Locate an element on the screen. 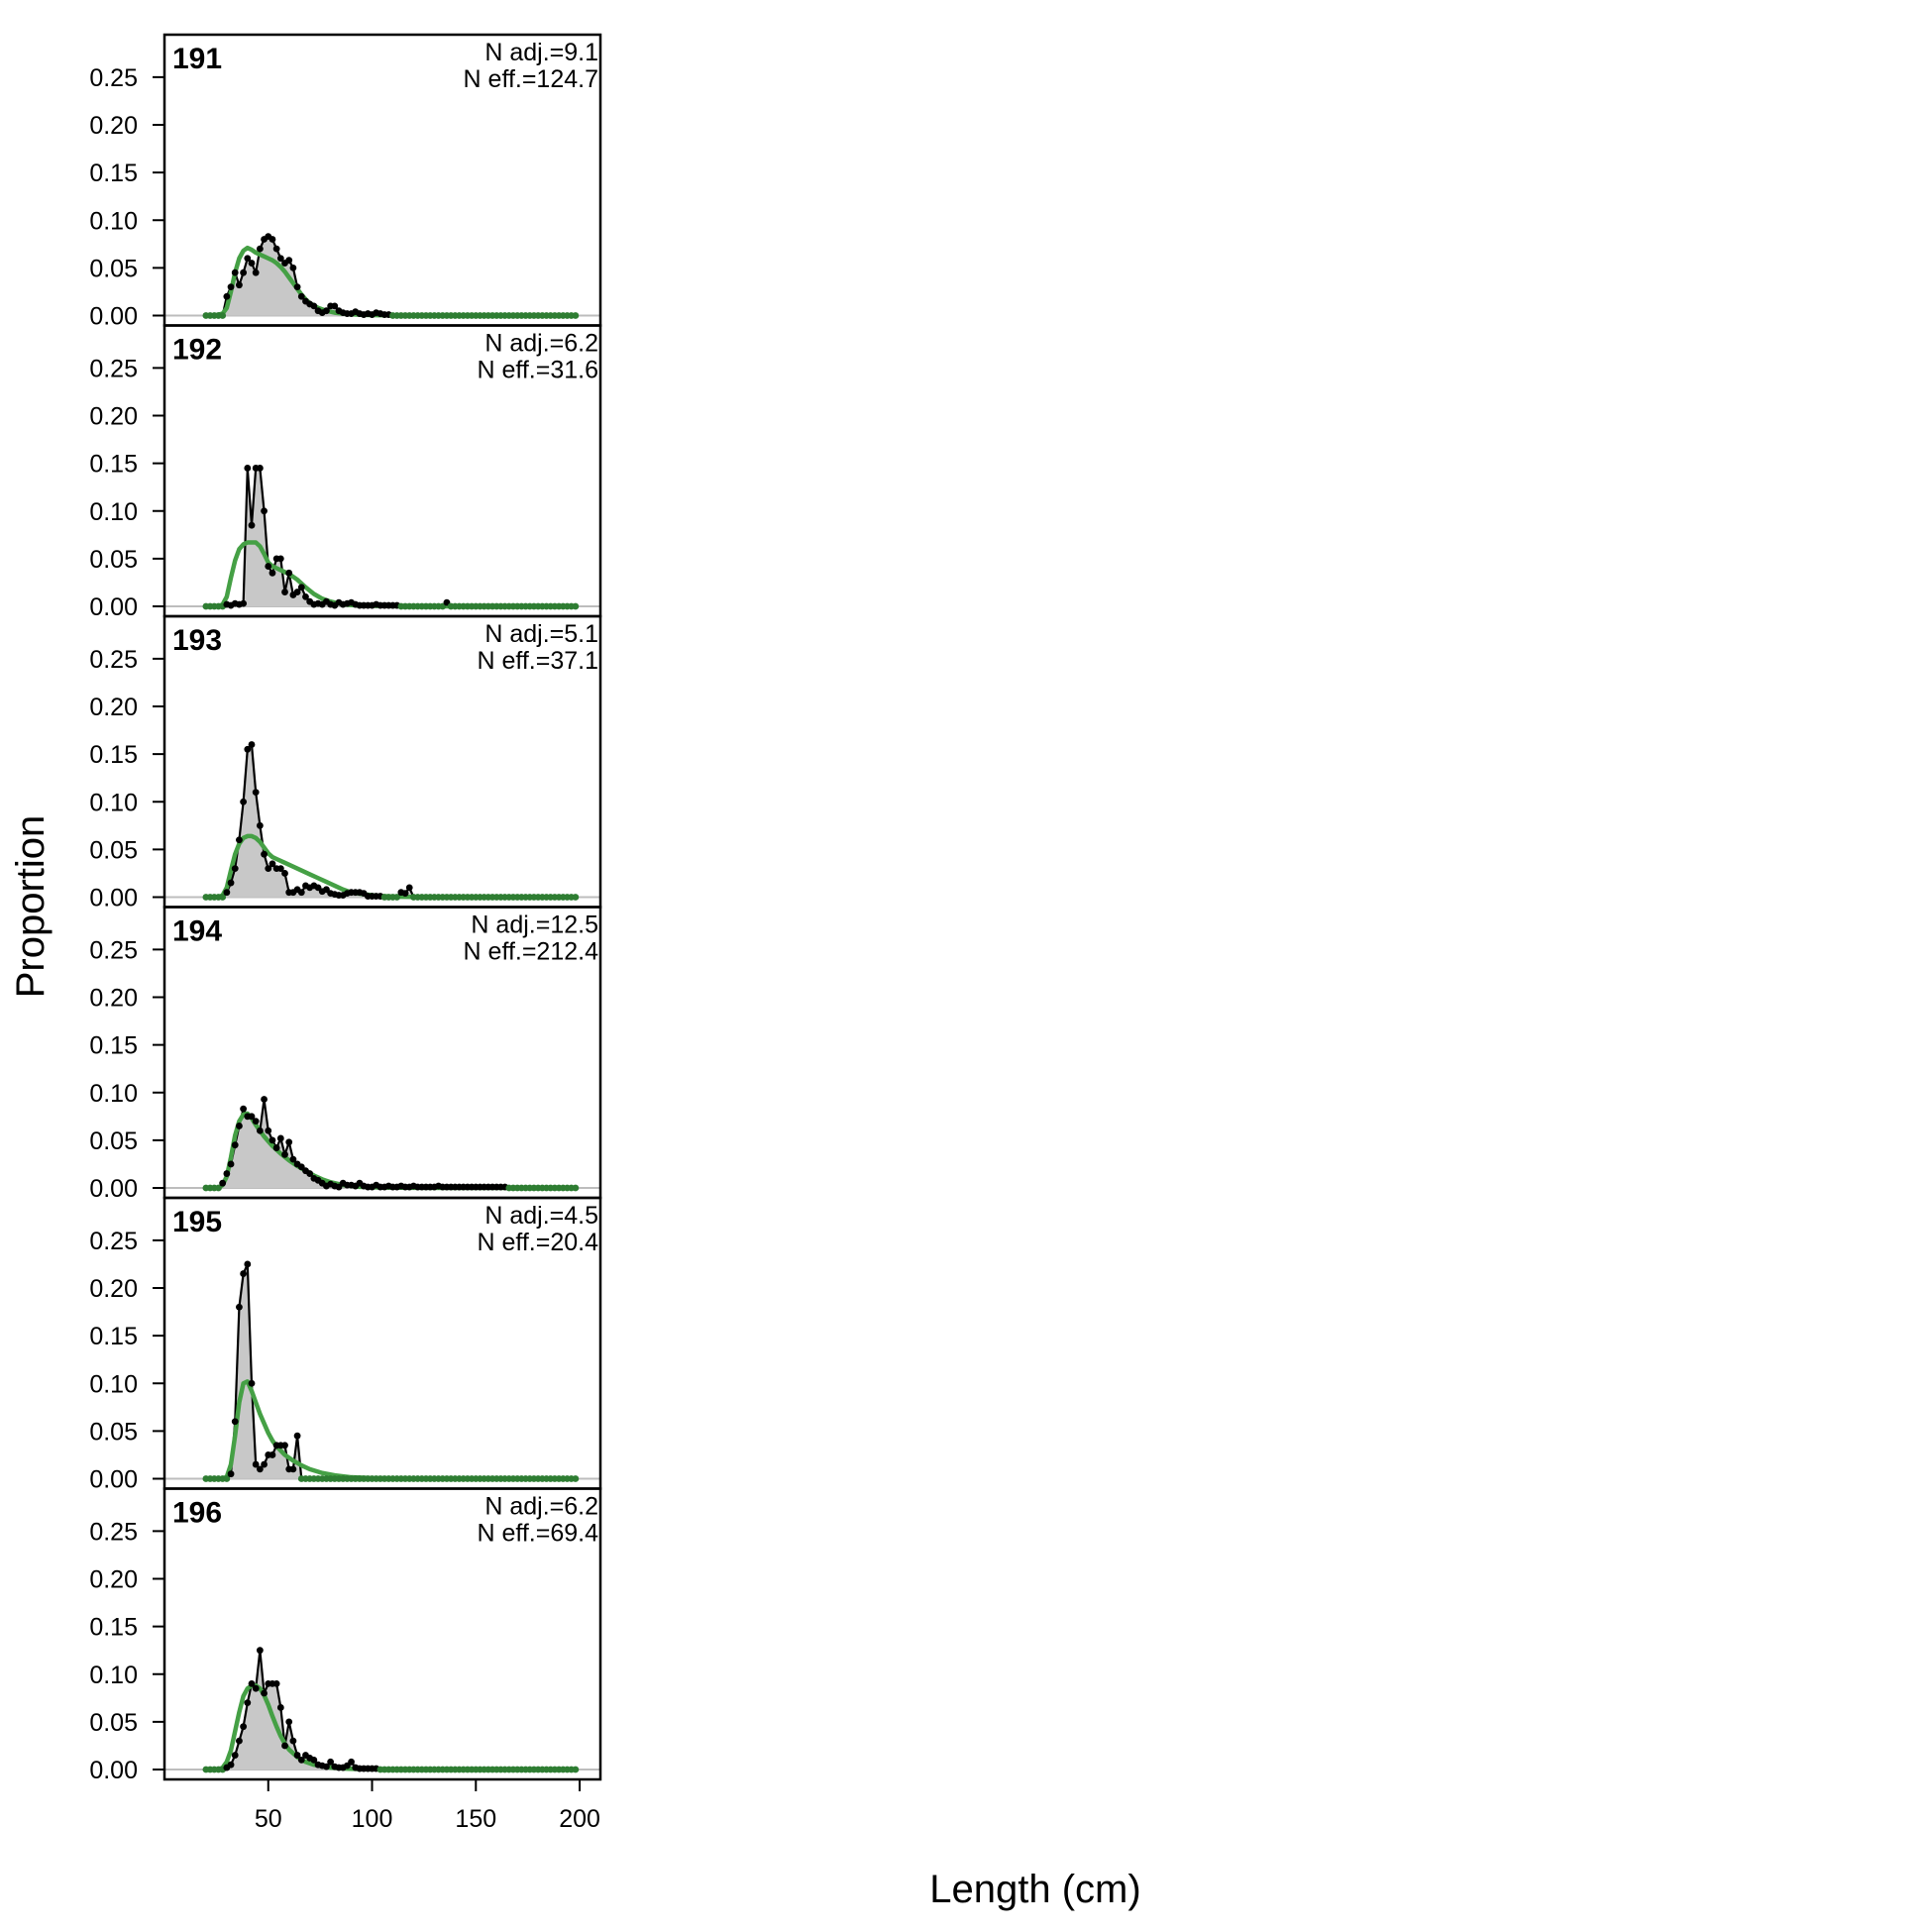  panel-label: 193 is located at coordinates (197, 640).